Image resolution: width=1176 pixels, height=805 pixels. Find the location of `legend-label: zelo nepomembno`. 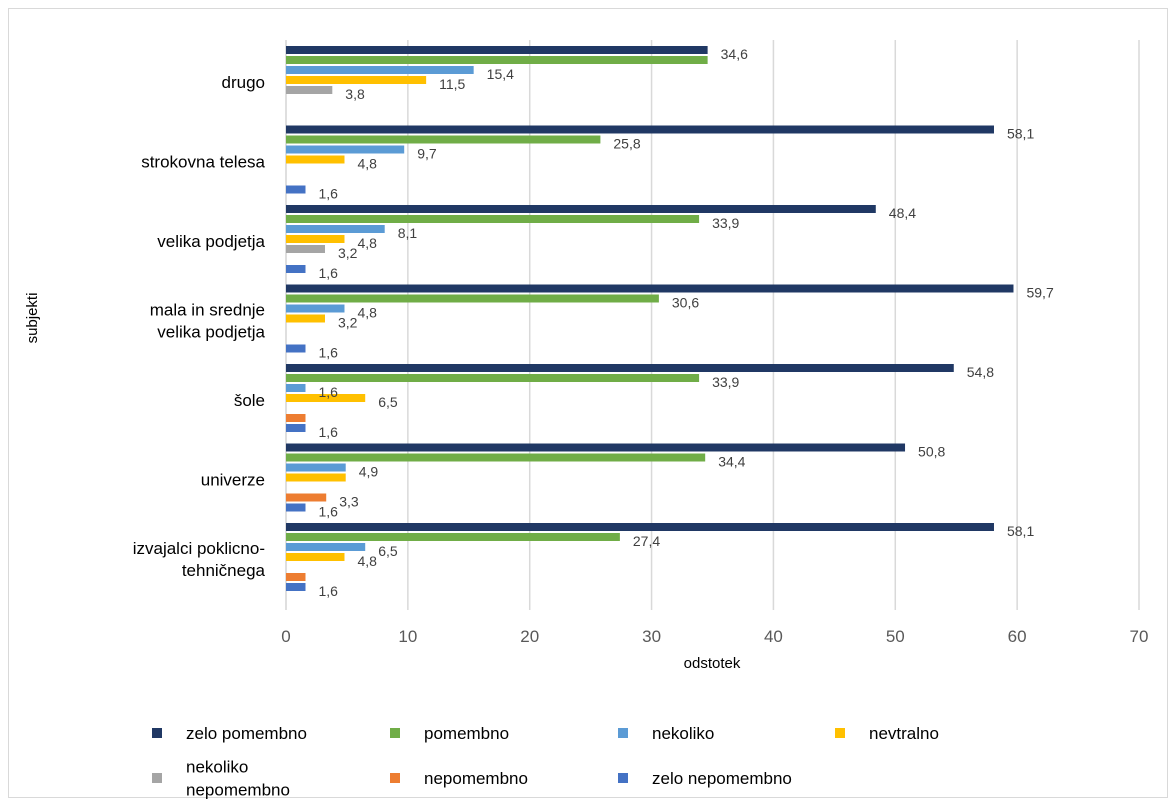

legend-label: zelo nepomembno is located at coordinates (722, 778).